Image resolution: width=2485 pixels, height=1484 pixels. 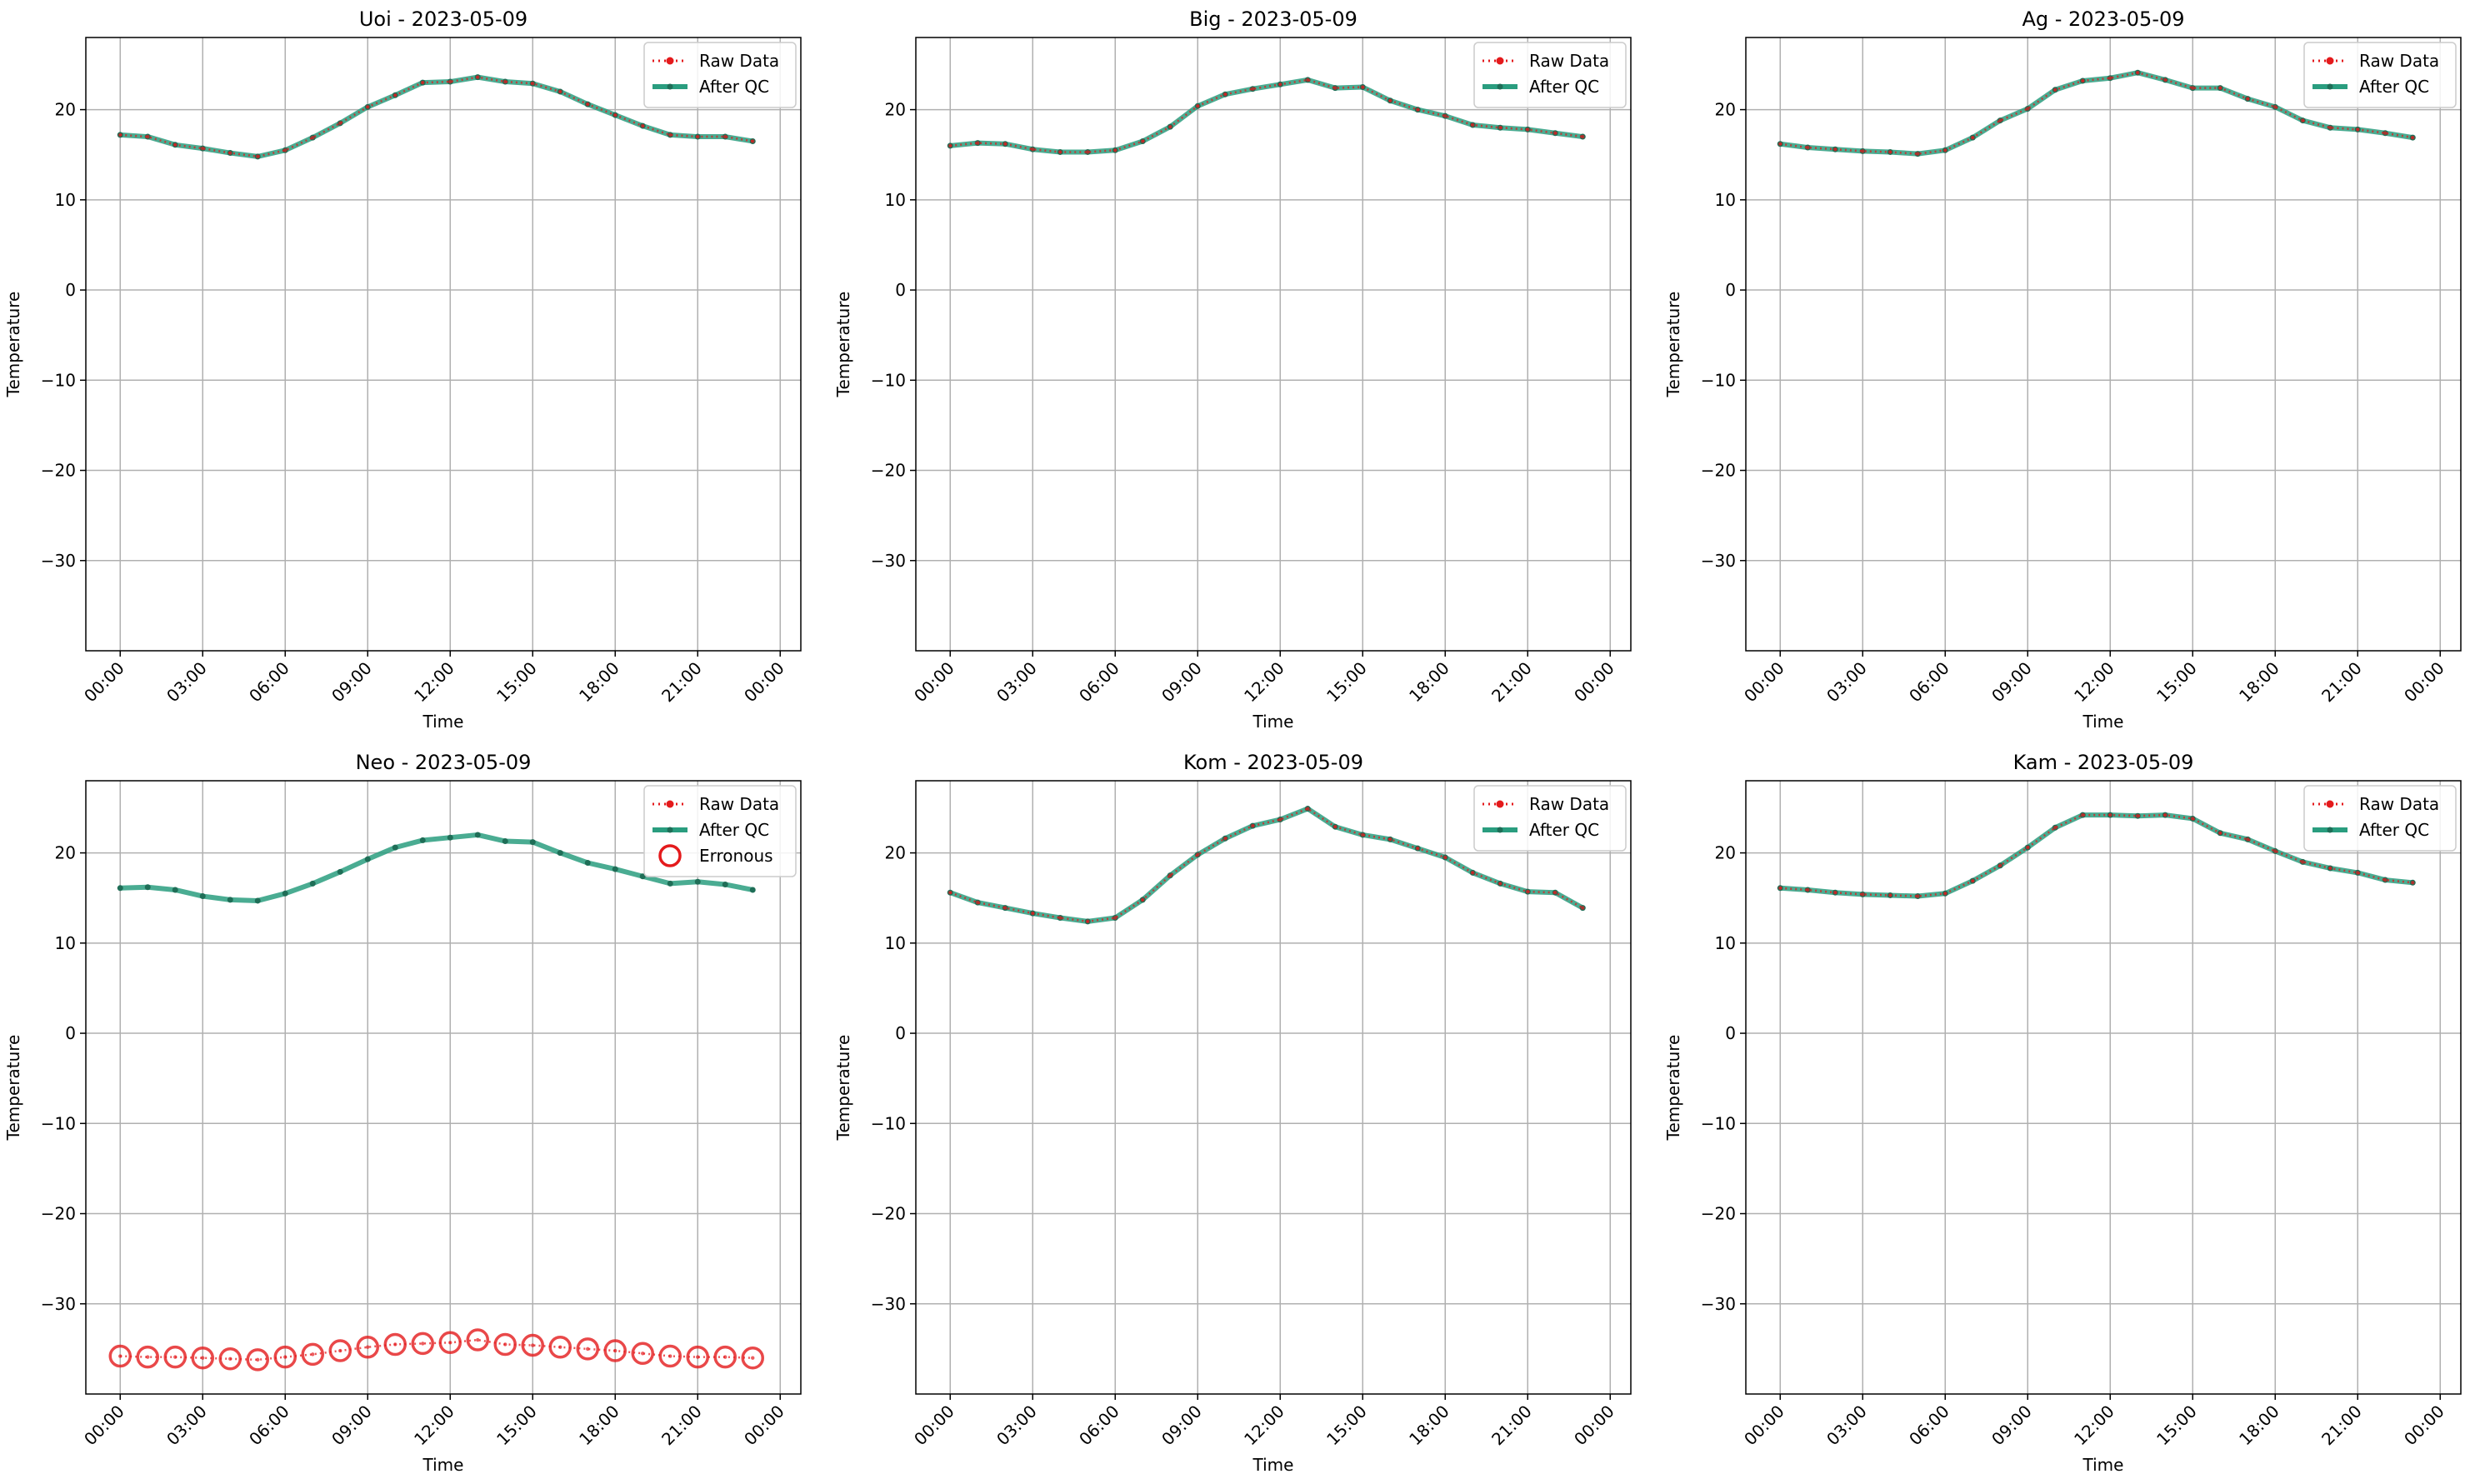 I want to click on legend-item: Raw Data, so click(x=1545, y=61).